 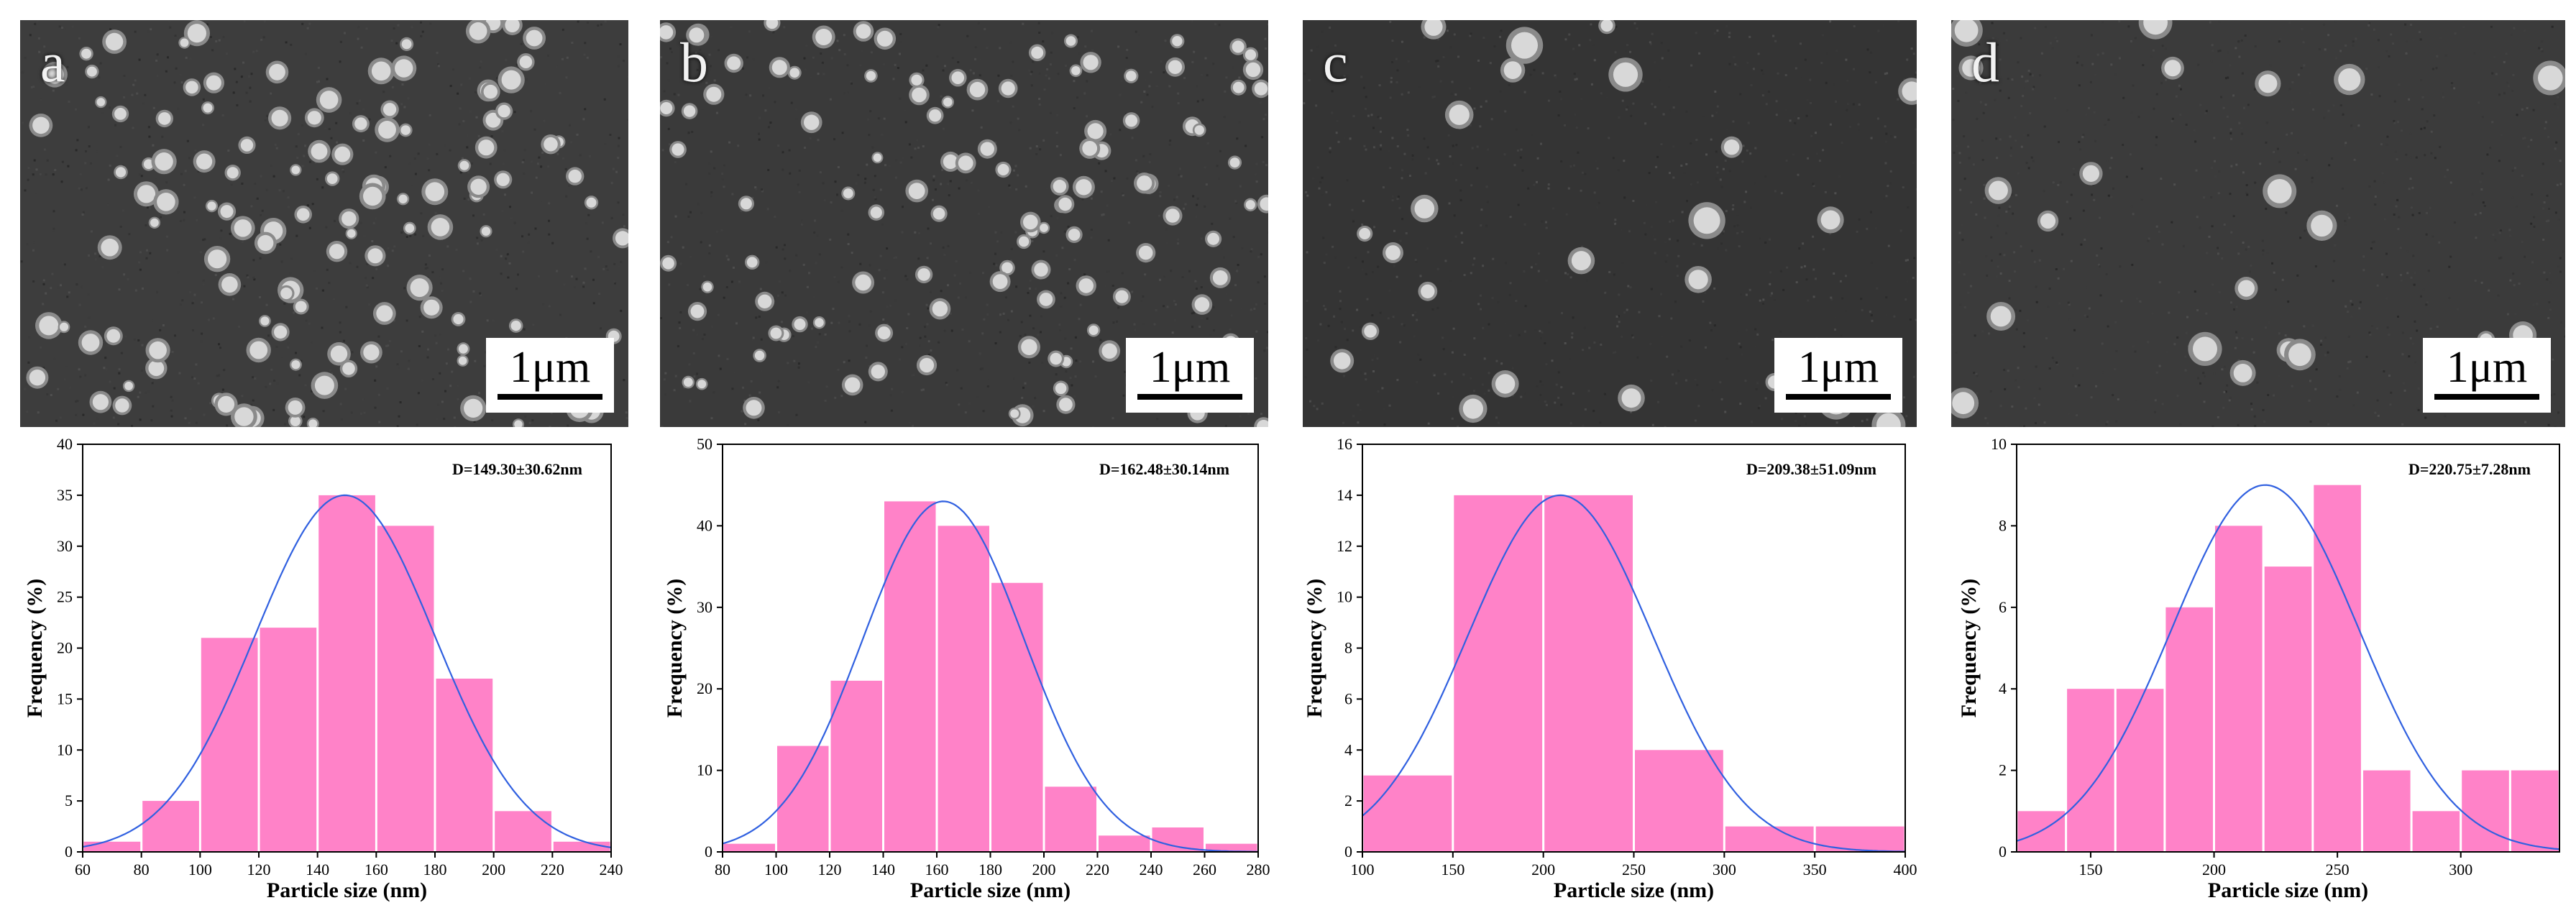 What do you see at coordinates (1811, 469) in the screenshot?
I see `size-annotation: D=209.38±51.09nm` at bounding box center [1811, 469].